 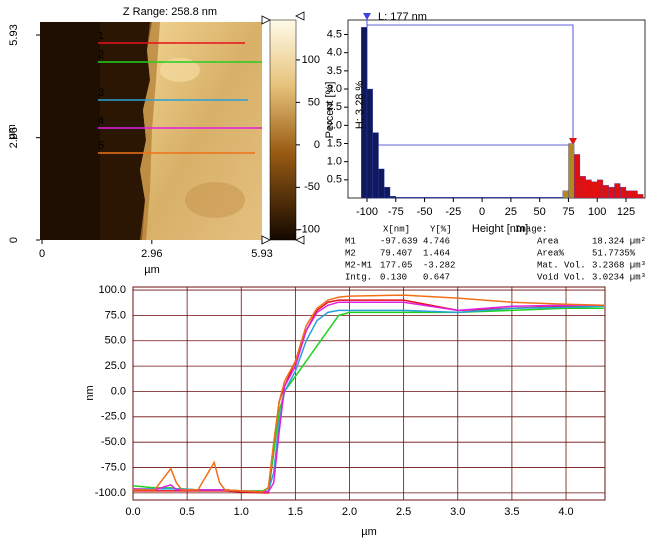 I want to click on x-axis-label: µm, so click(x=152, y=270).